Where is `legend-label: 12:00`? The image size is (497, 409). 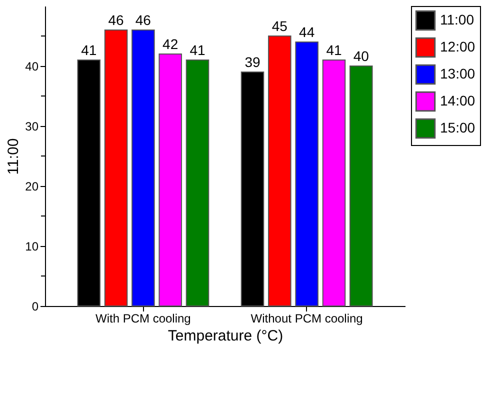 legend-label: 12:00 is located at coordinates (458, 46).